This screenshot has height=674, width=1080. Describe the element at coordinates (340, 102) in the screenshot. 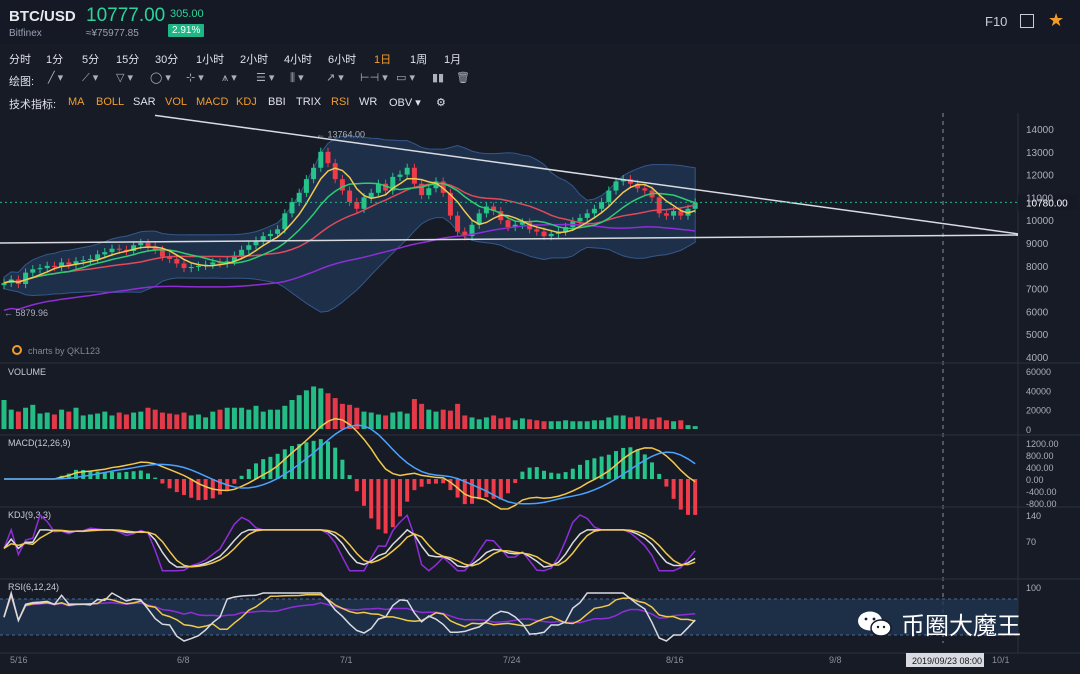

I see `indicator-8: RSI` at that location.